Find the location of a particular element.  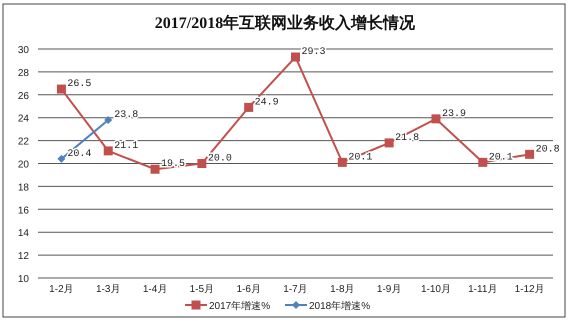

data-label: 24.9 is located at coordinates (266, 102).